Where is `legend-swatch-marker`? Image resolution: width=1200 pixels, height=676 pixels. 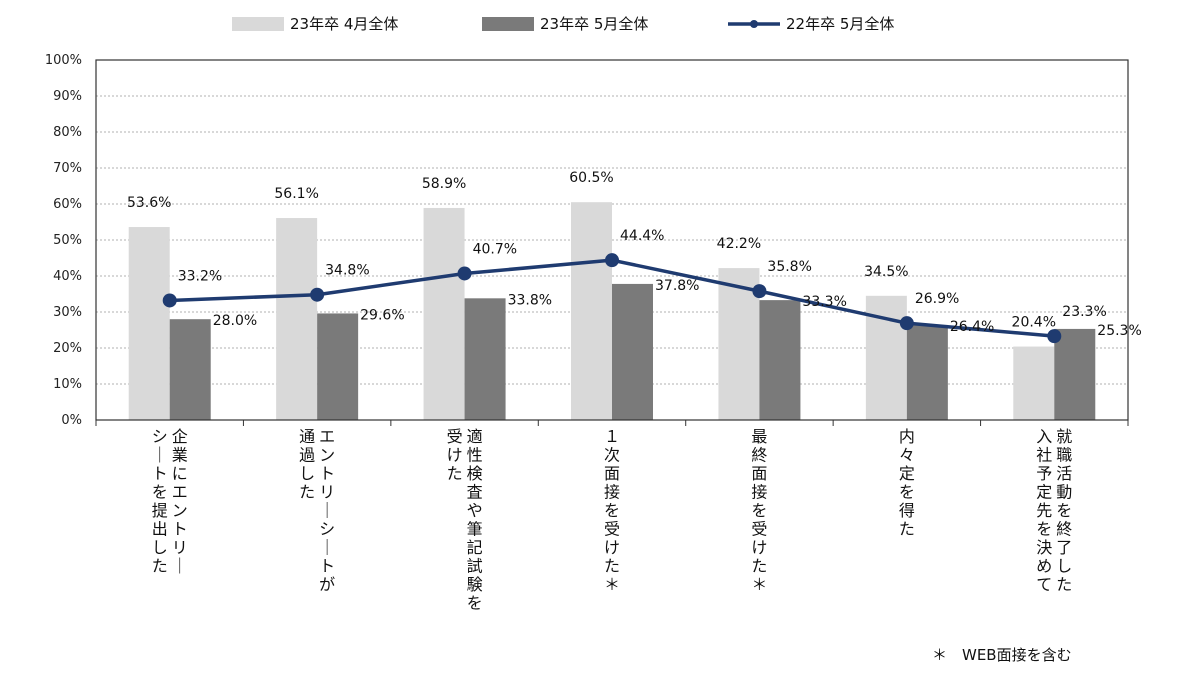 legend-swatch-marker is located at coordinates (754, 24).